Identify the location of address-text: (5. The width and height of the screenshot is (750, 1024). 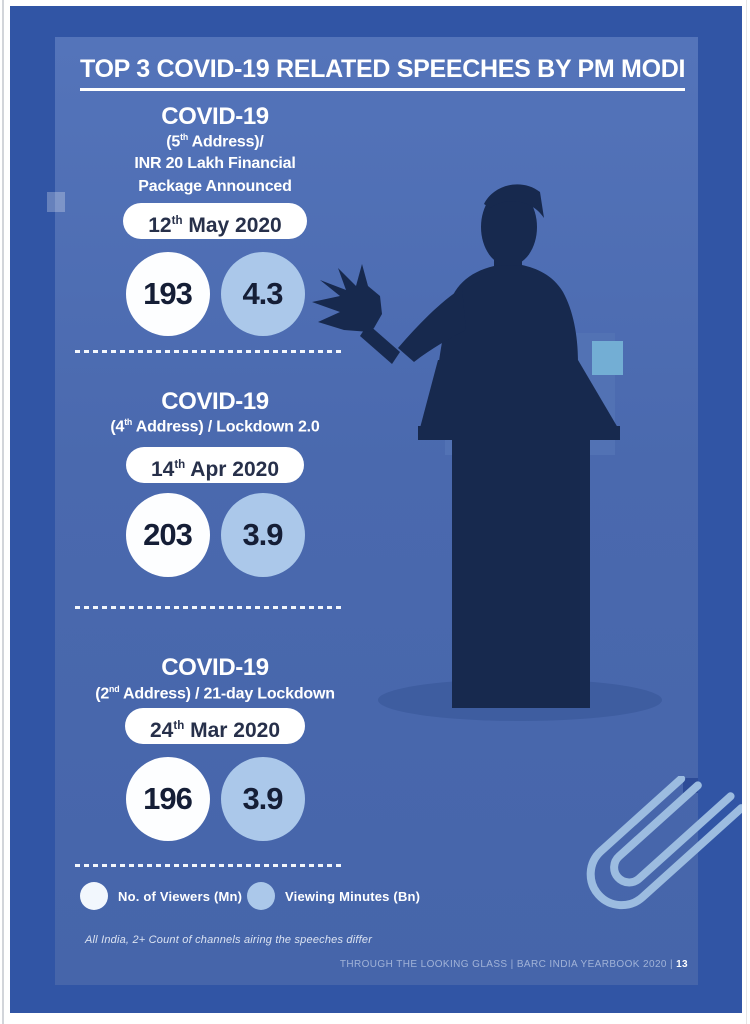
(173, 142).